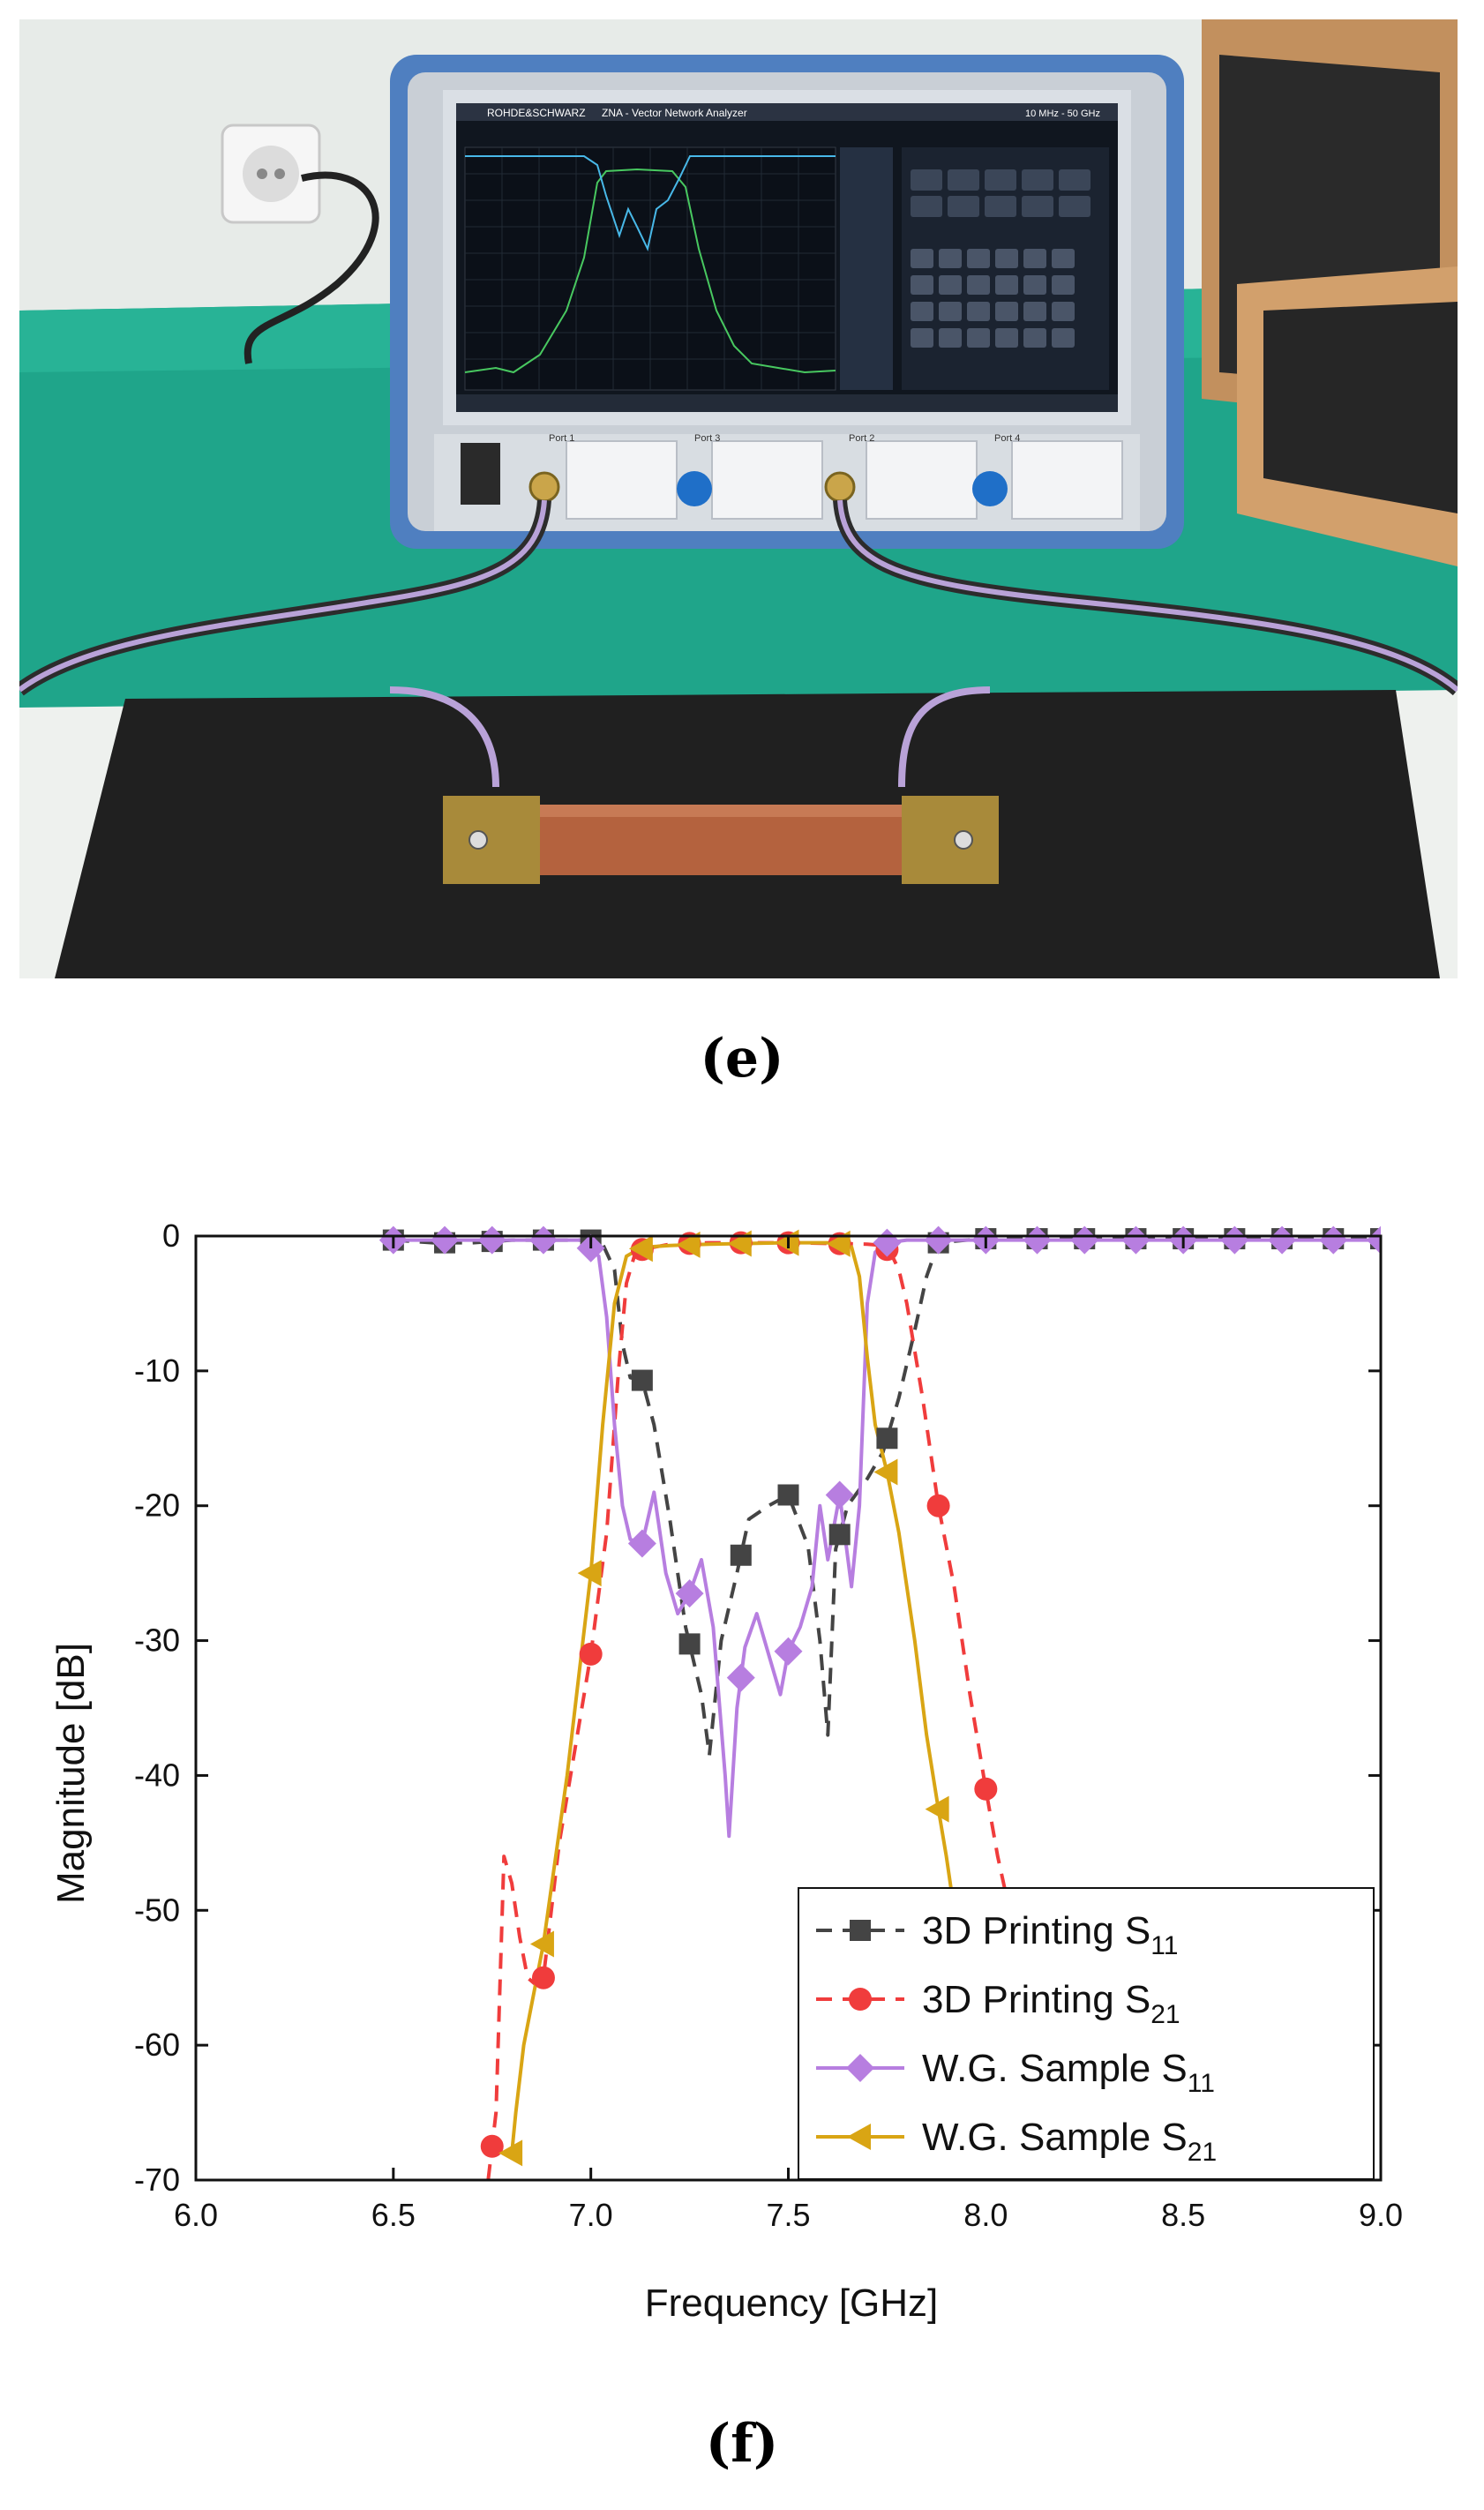  What do you see at coordinates (157, 1910) in the screenshot?
I see `y-tick-label: -50` at bounding box center [157, 1910].